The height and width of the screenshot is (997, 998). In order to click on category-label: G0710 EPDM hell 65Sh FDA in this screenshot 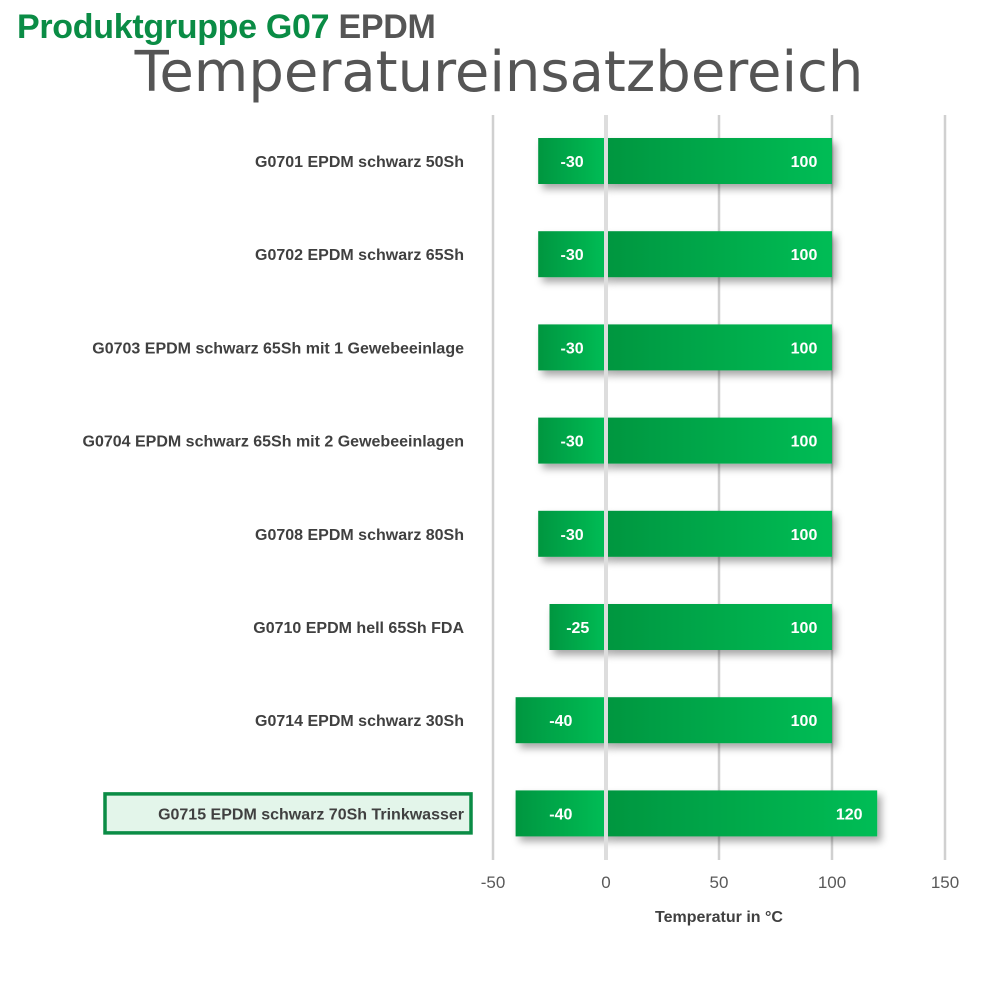, I will do `click(358, 628)`.